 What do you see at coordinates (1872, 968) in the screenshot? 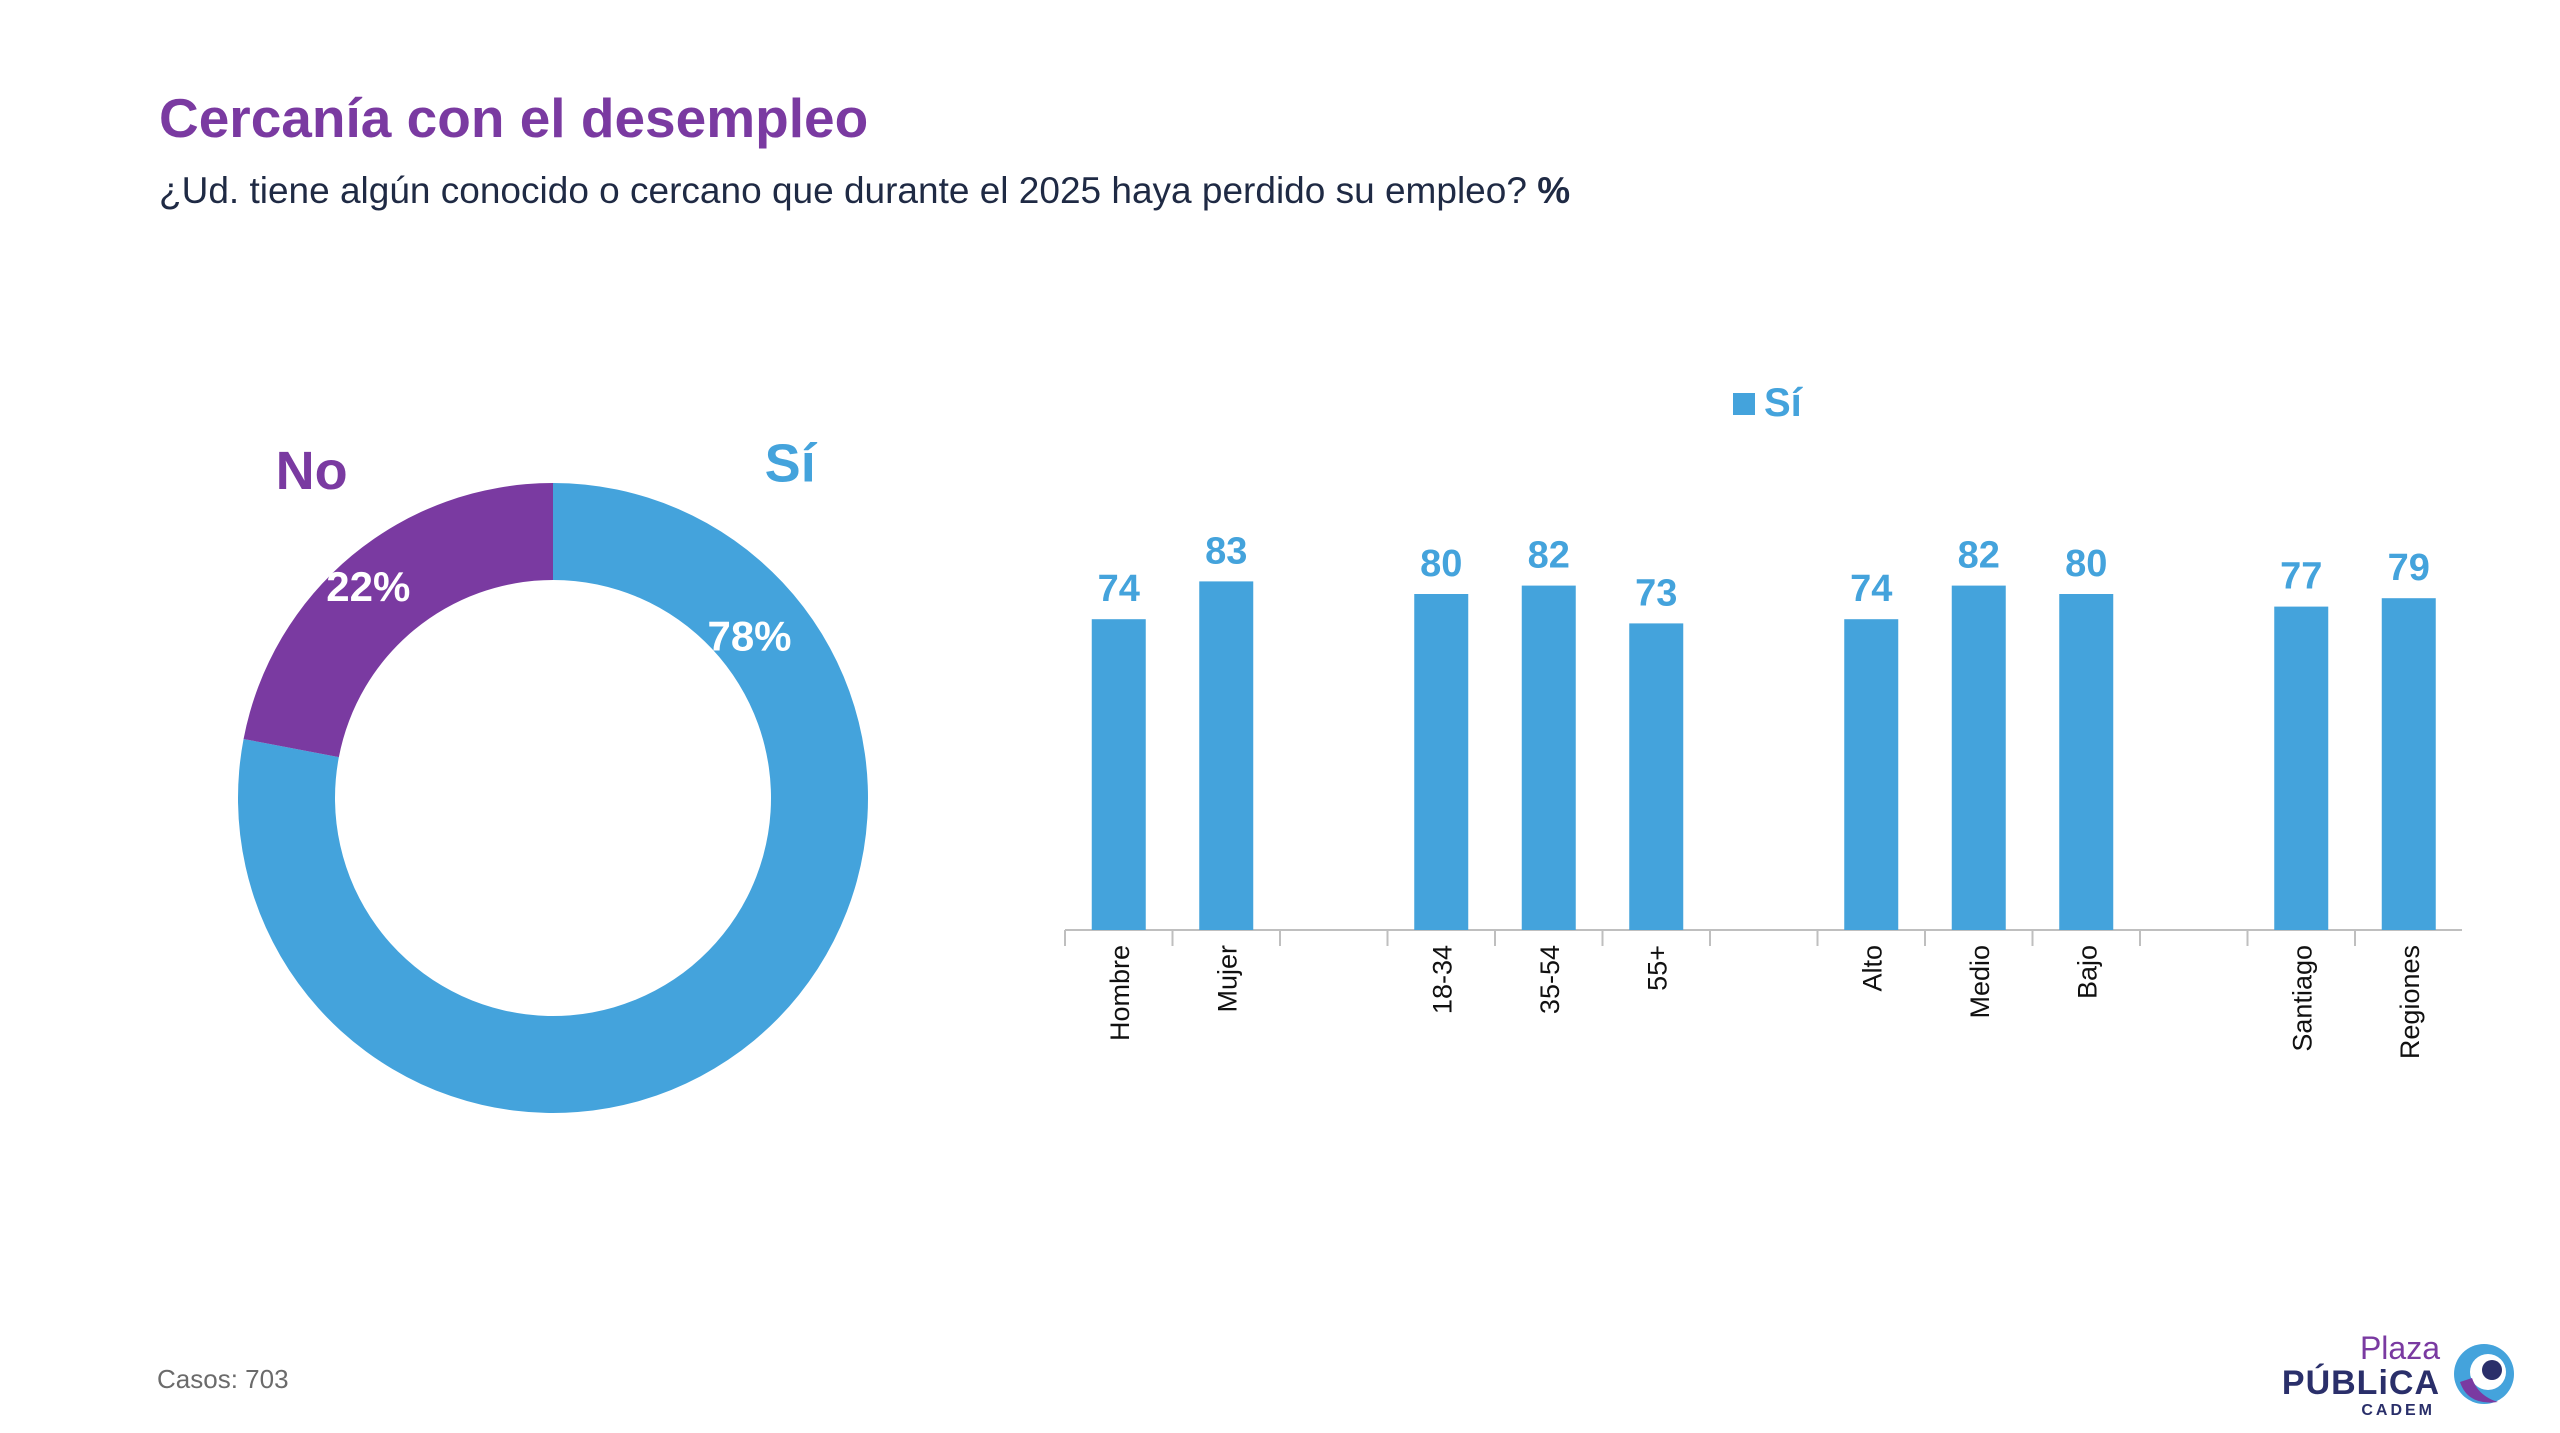
I see `x-tick-label-alto: Alto` at bounding box center [1872, 968].